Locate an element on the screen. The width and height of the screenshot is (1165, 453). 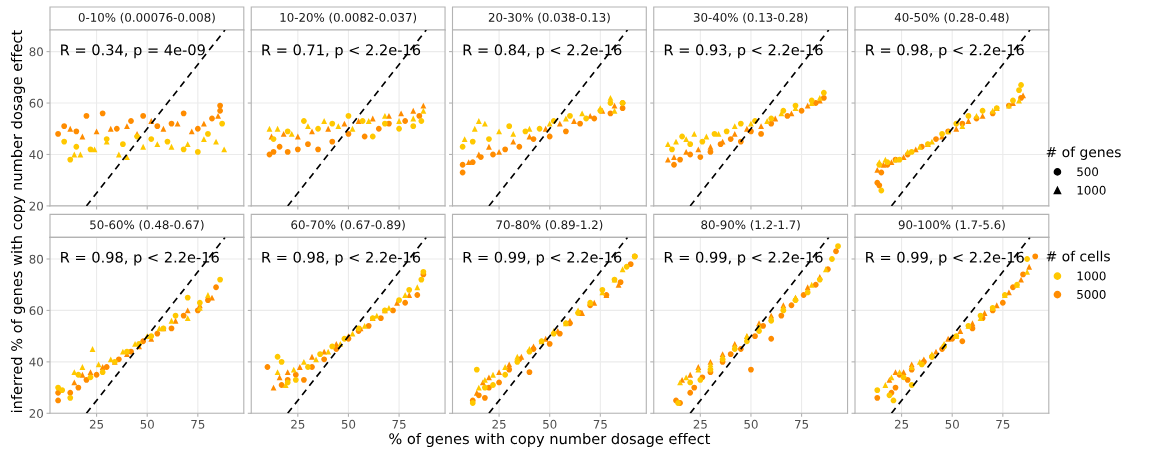
legend-title: # of cells is located at coordinates (1078, 256).